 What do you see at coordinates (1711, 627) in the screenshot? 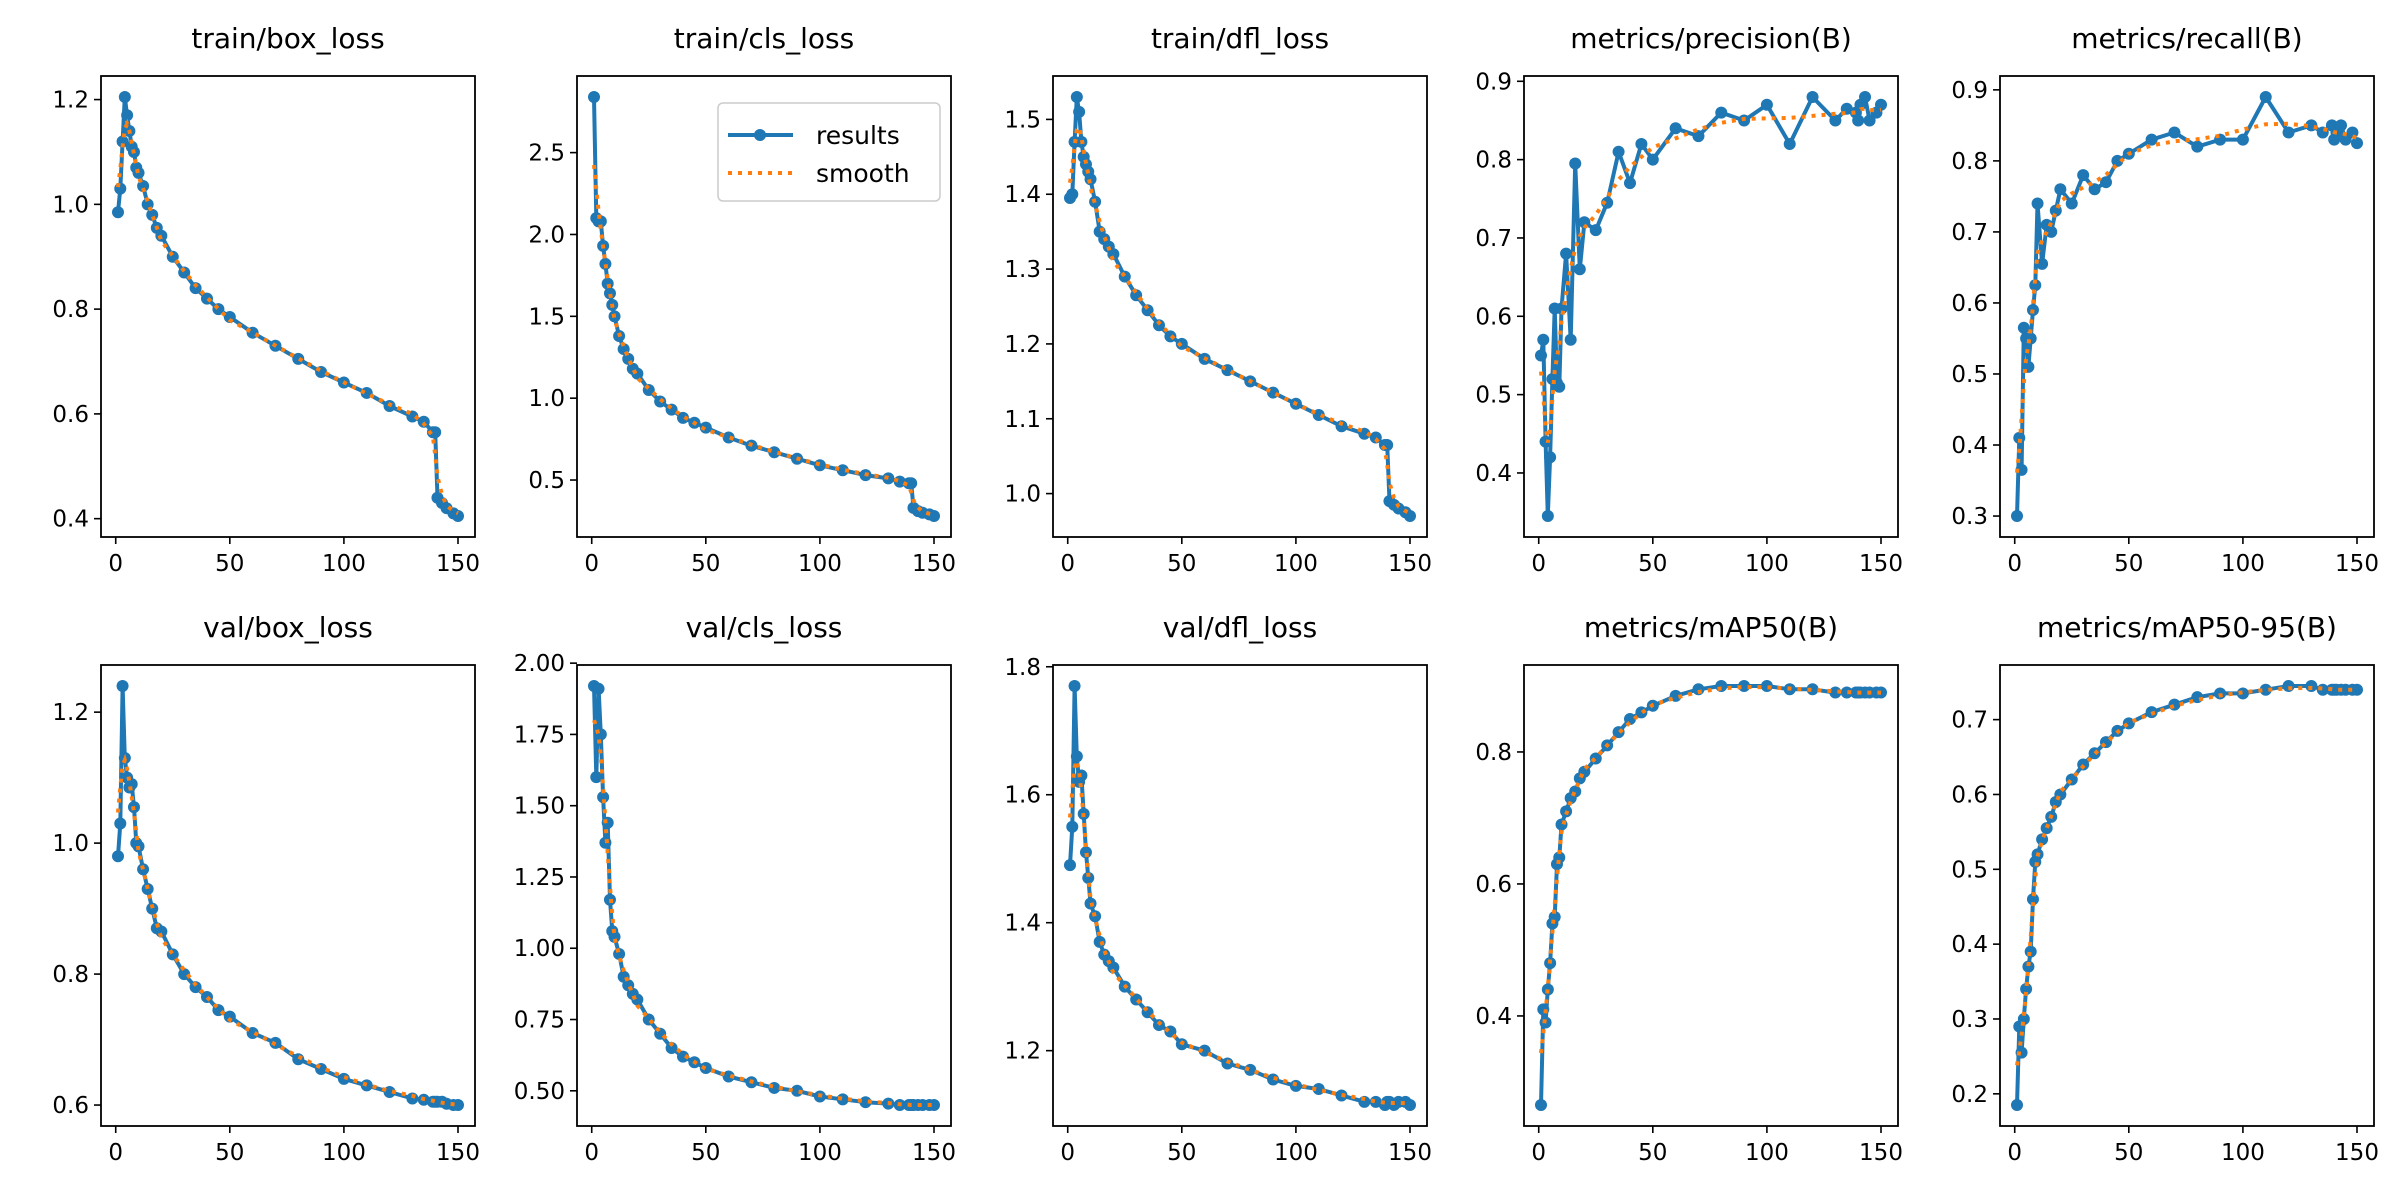
I see `subplot-title: metrics/mAP50(B)` at bounding box center [1711, 627].